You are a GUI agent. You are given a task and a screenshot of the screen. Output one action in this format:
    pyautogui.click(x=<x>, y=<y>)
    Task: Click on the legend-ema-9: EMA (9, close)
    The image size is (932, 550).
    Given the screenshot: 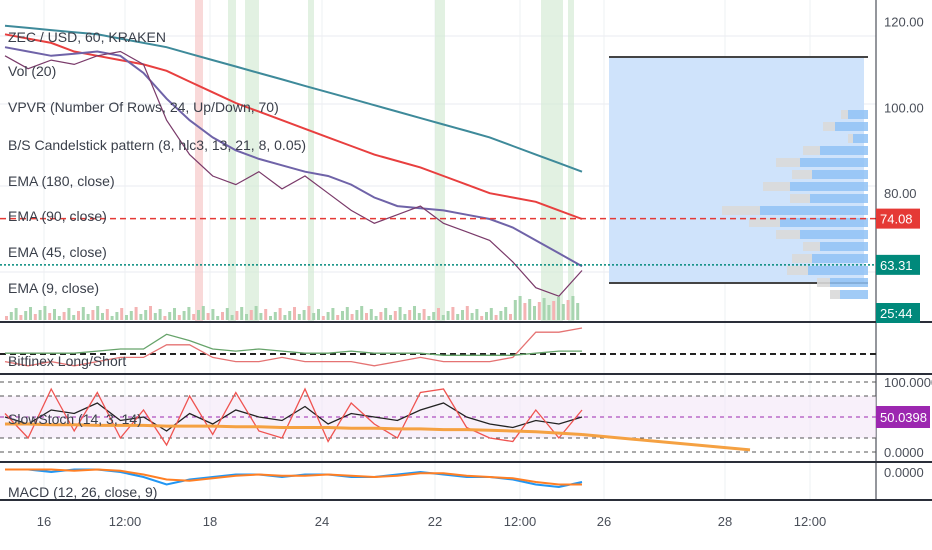 What is the action you would take?
    pyautogui.click(x=53, y=288)
    